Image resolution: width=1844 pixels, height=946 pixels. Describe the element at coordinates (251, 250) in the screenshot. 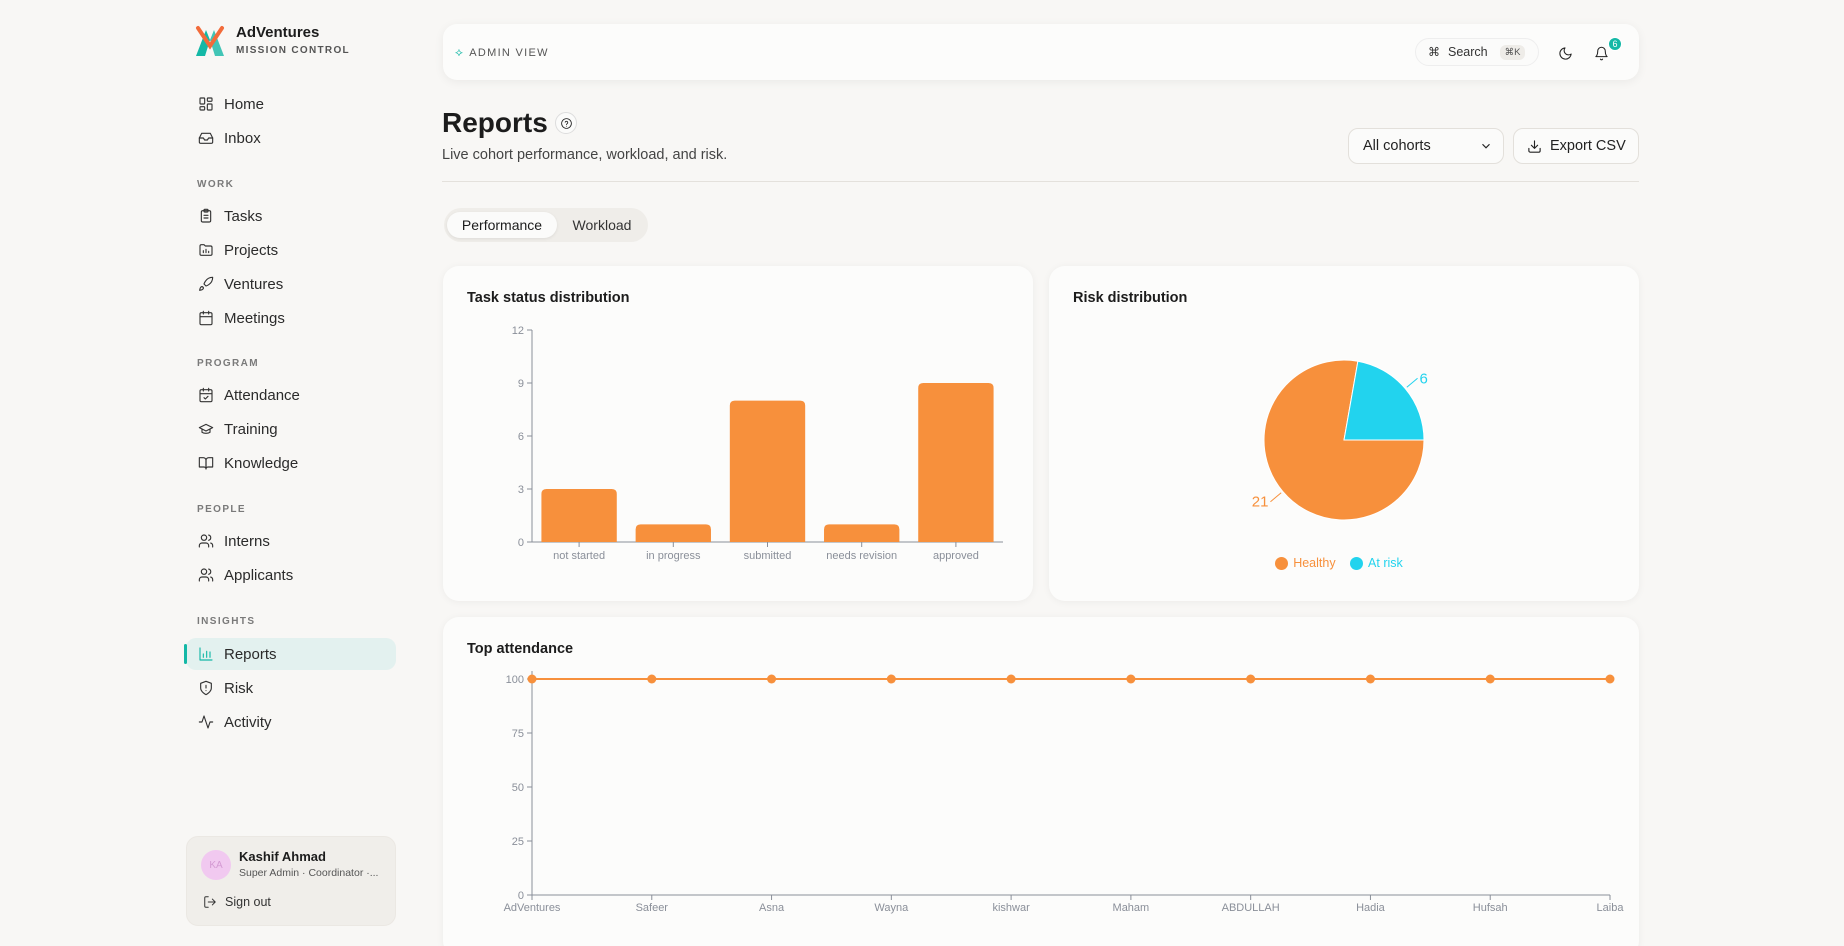

I see `sidebar-item-label: Projects` at that location.